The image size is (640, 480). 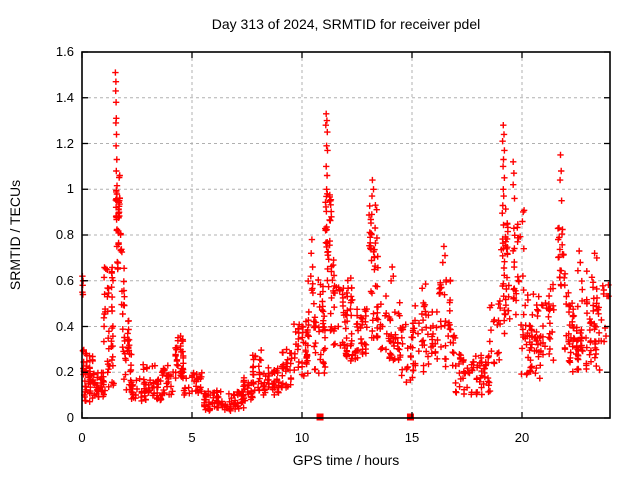 What do you see at coordinates (302, 437) in the screenshot?
I see `x-tick-label: 10` at bounding box center [302, 437].